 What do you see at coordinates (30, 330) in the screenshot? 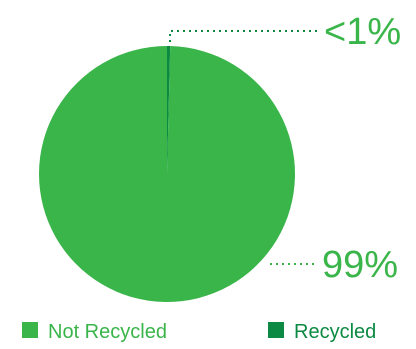
I see `legend-swatch-not-recycled` at bounding box center [30, 330].